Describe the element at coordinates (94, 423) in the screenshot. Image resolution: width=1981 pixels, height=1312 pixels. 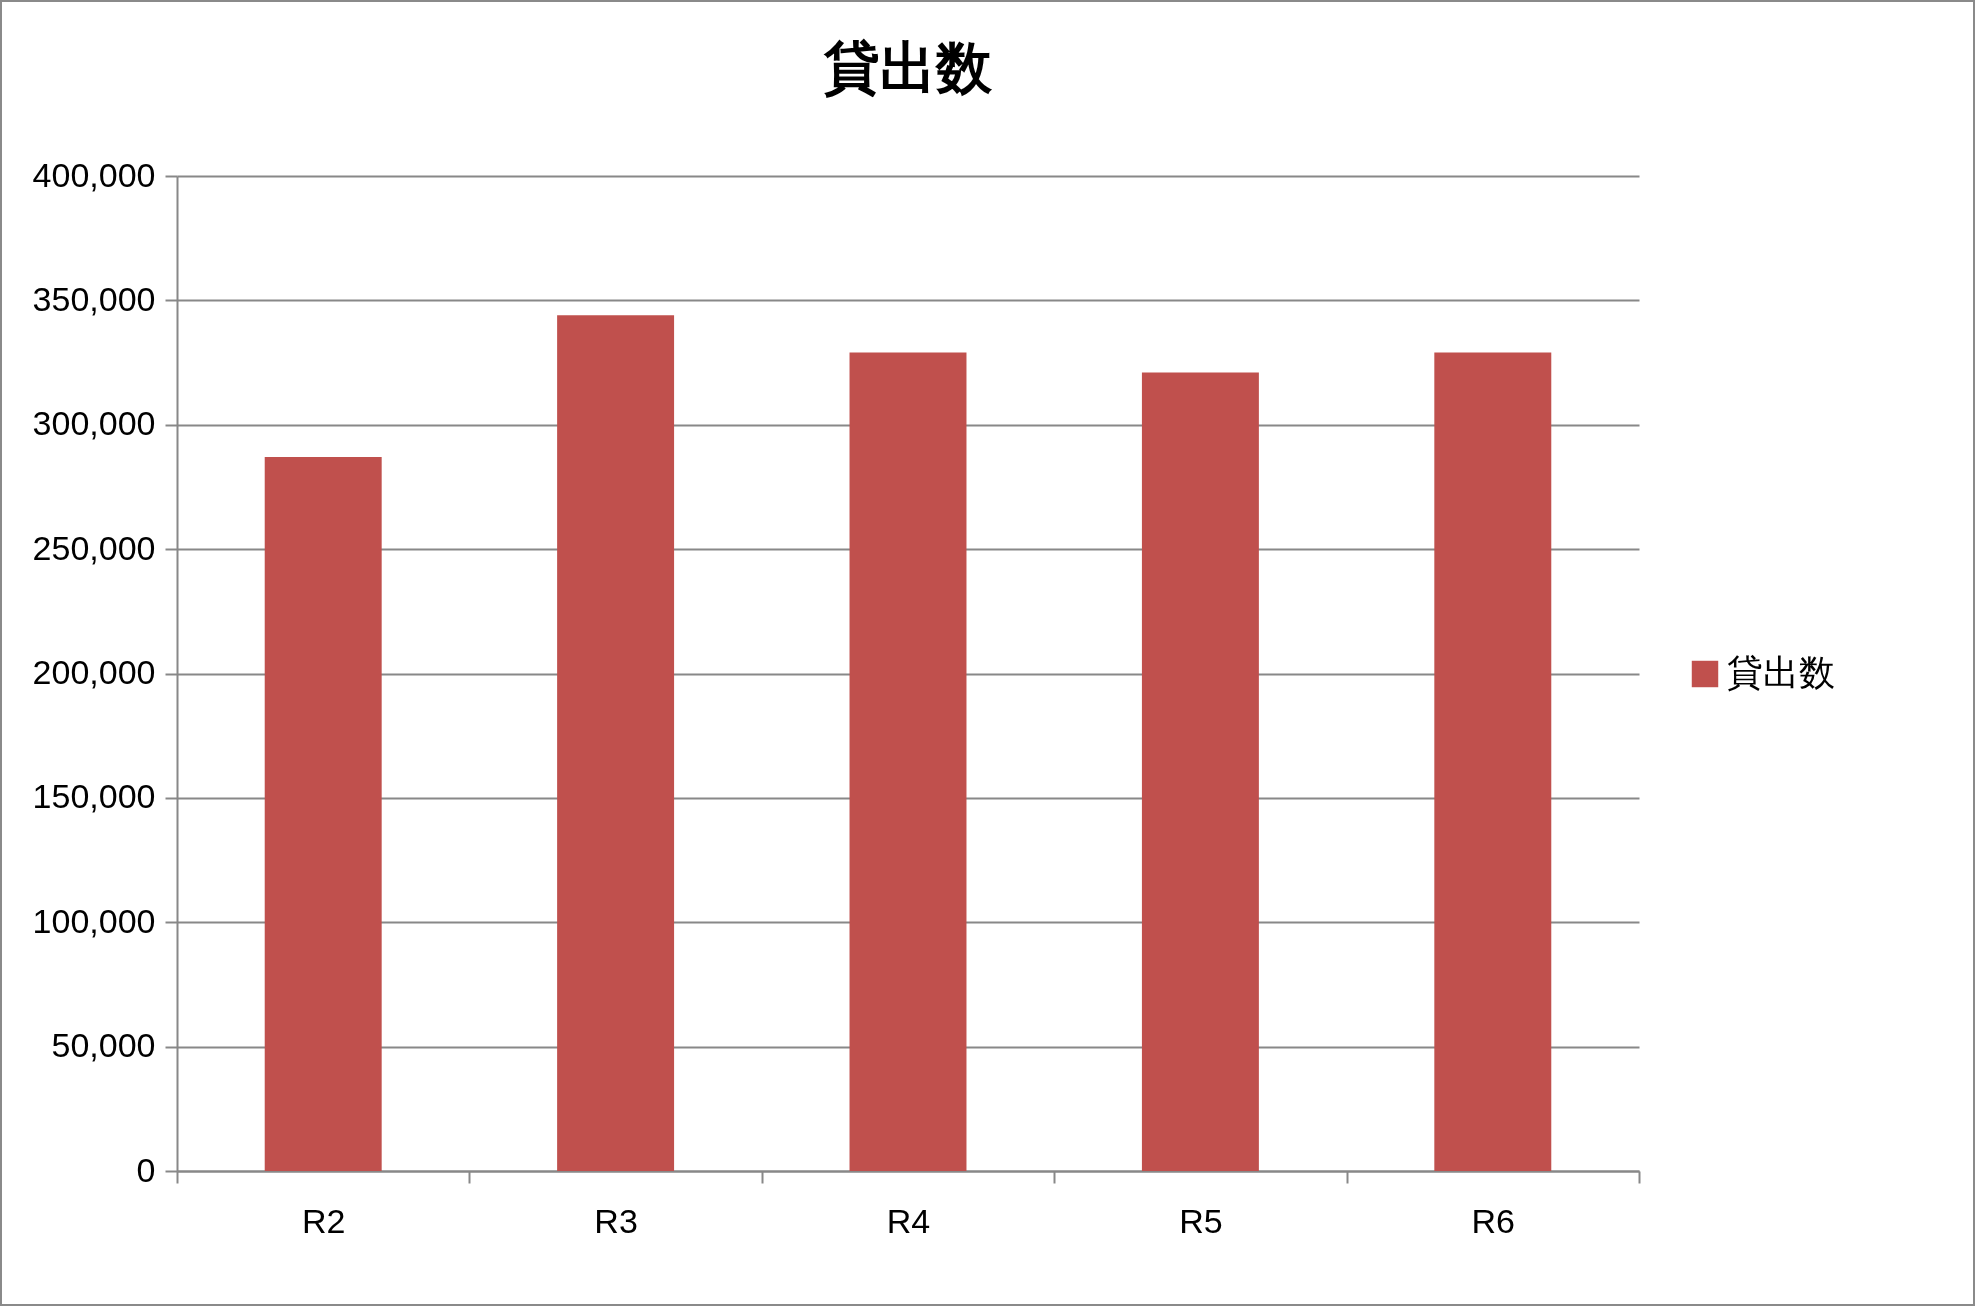
I see `y-tick-label: 300,000` at that location.